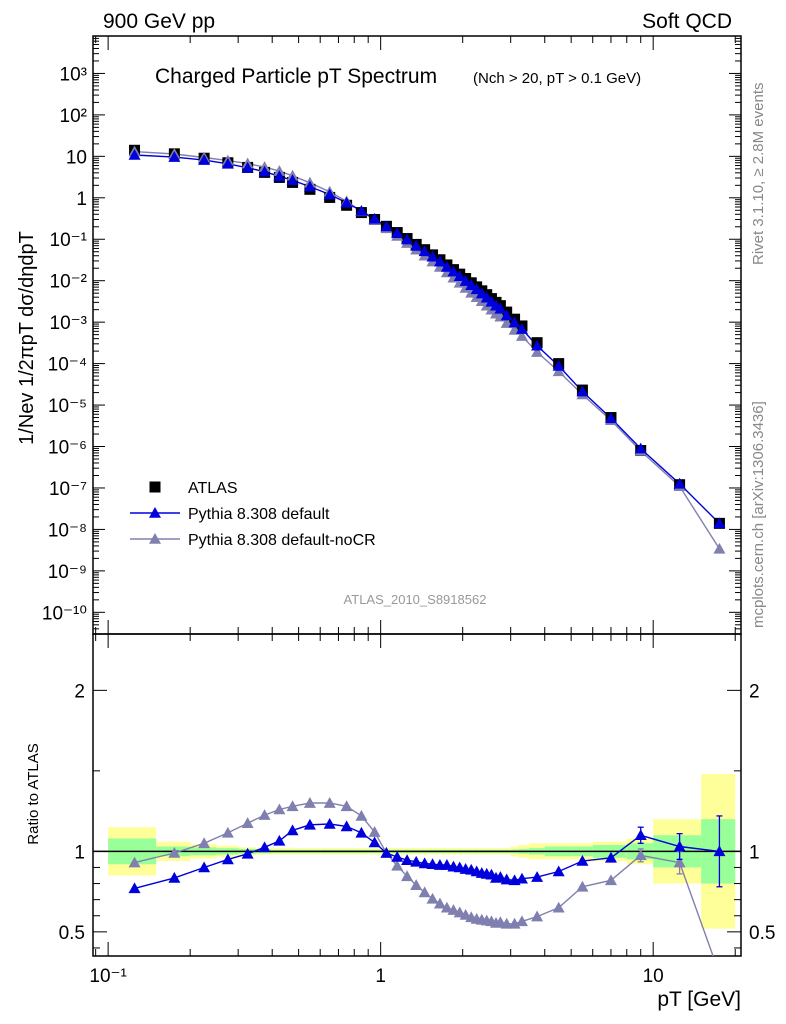  I want to click on legend-label: Pythia 8.308 default, so click(259, 514).